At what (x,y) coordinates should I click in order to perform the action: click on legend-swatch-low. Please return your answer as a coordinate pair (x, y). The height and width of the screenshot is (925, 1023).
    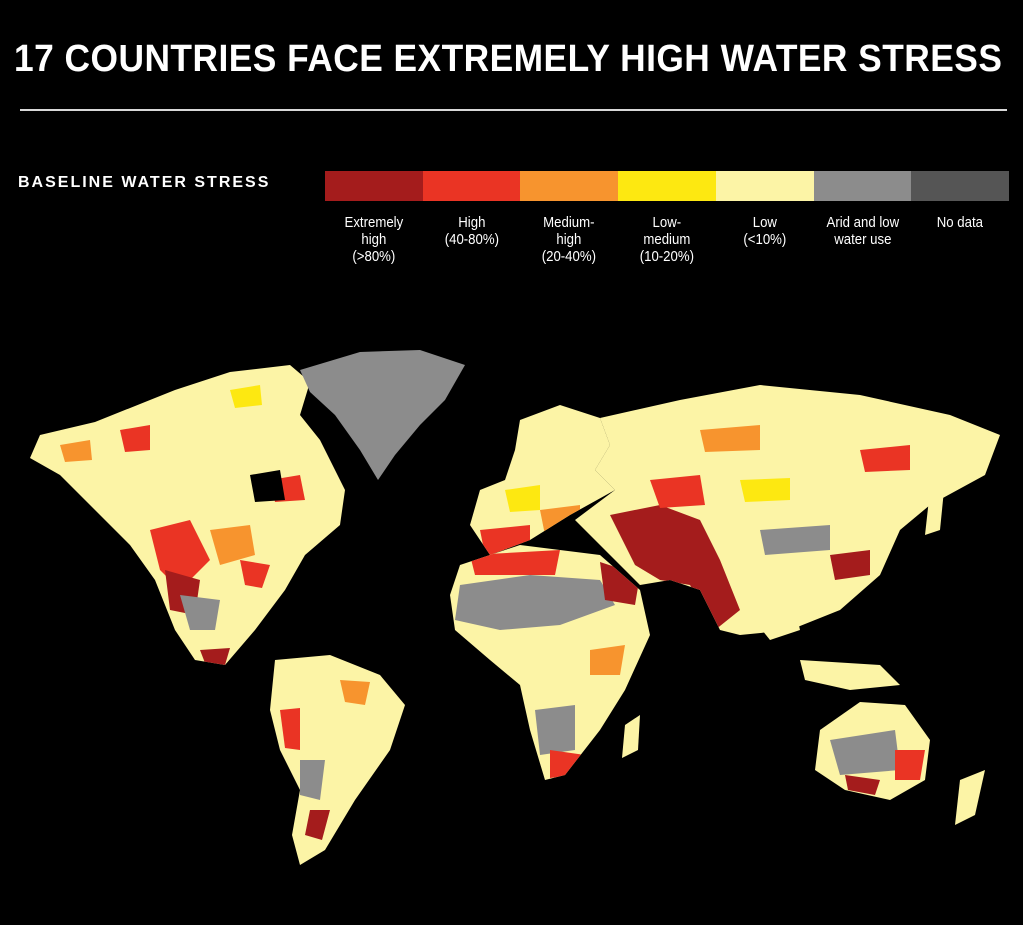
    Looking at the image, I should click on (764, 186).